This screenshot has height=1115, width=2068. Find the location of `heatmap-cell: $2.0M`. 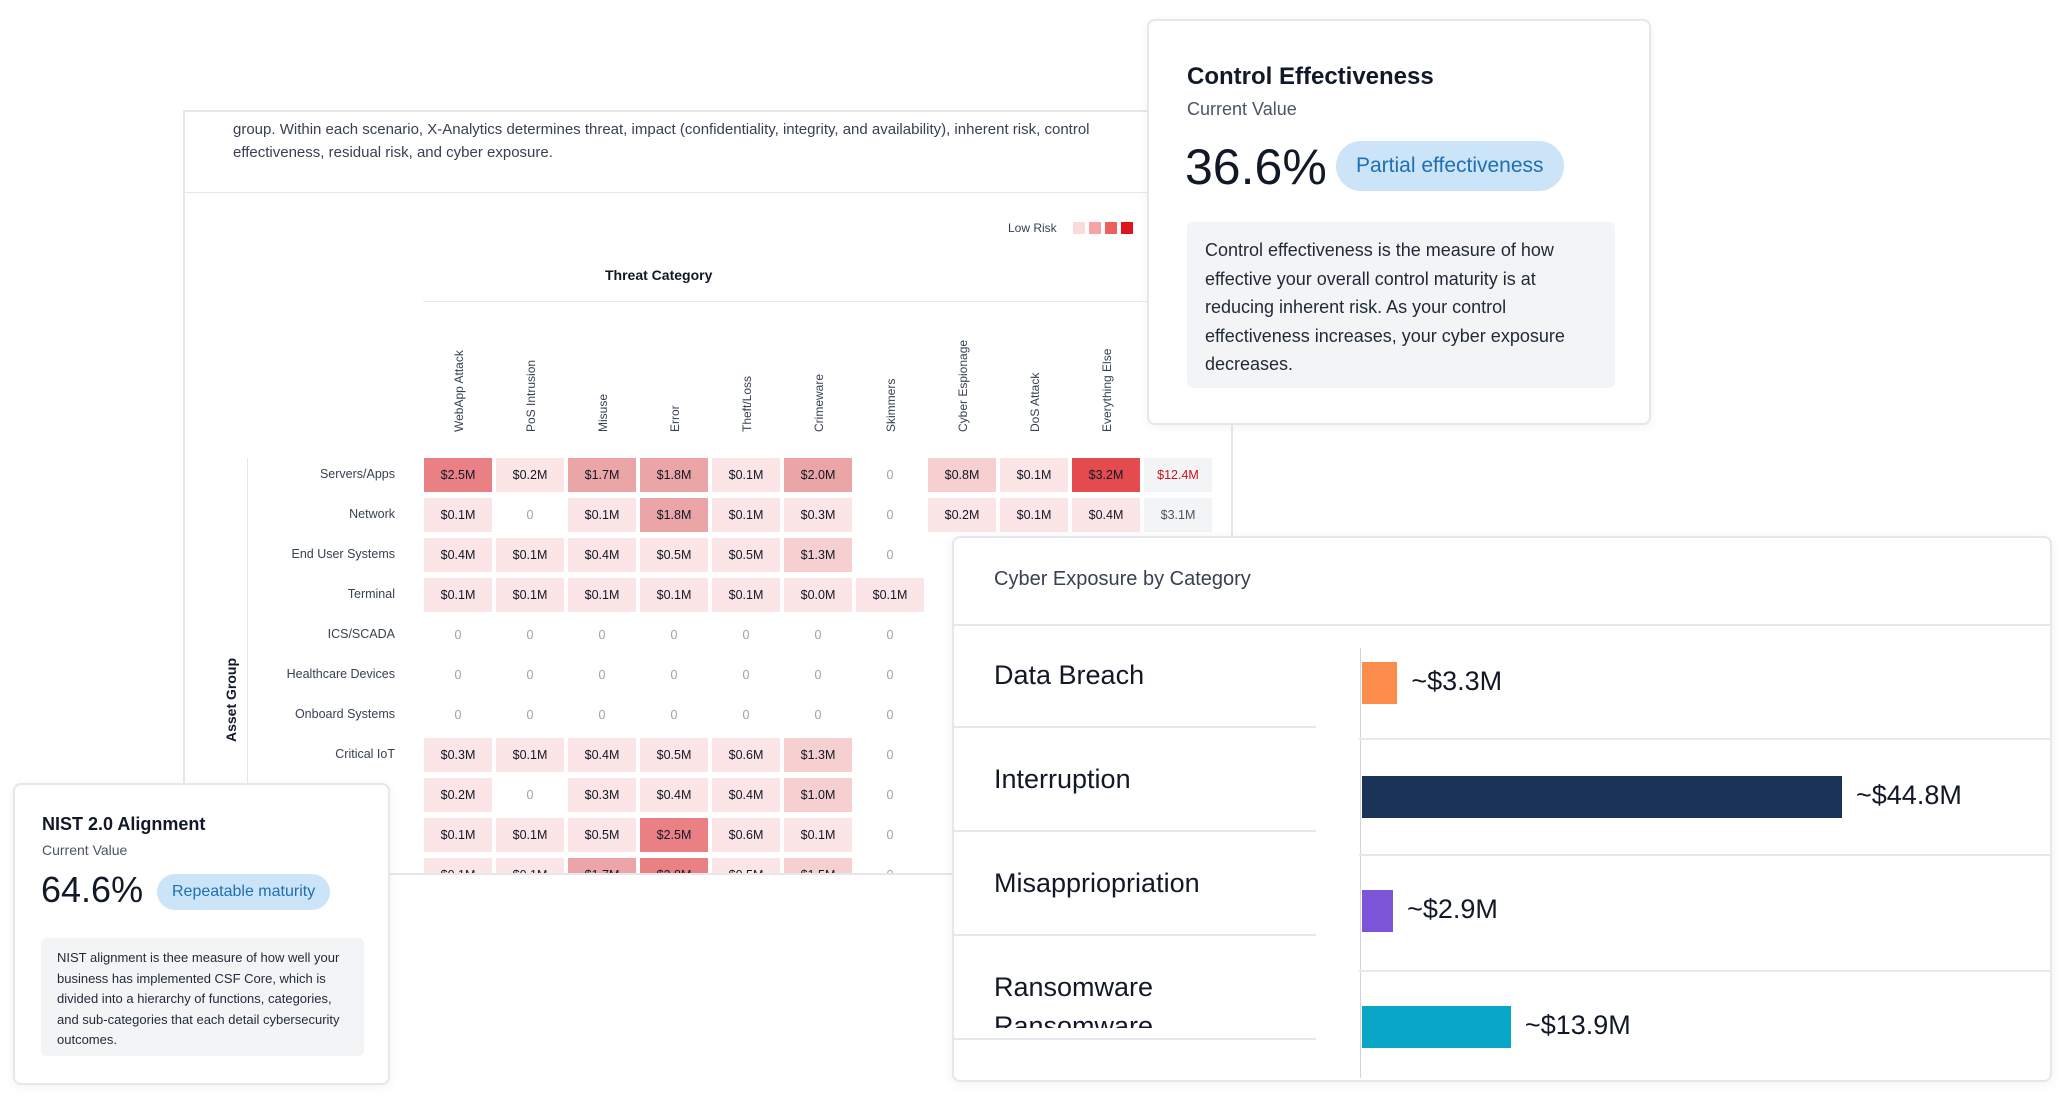

heatmap-cell: $2.0M is located at coordinates (818, 475).